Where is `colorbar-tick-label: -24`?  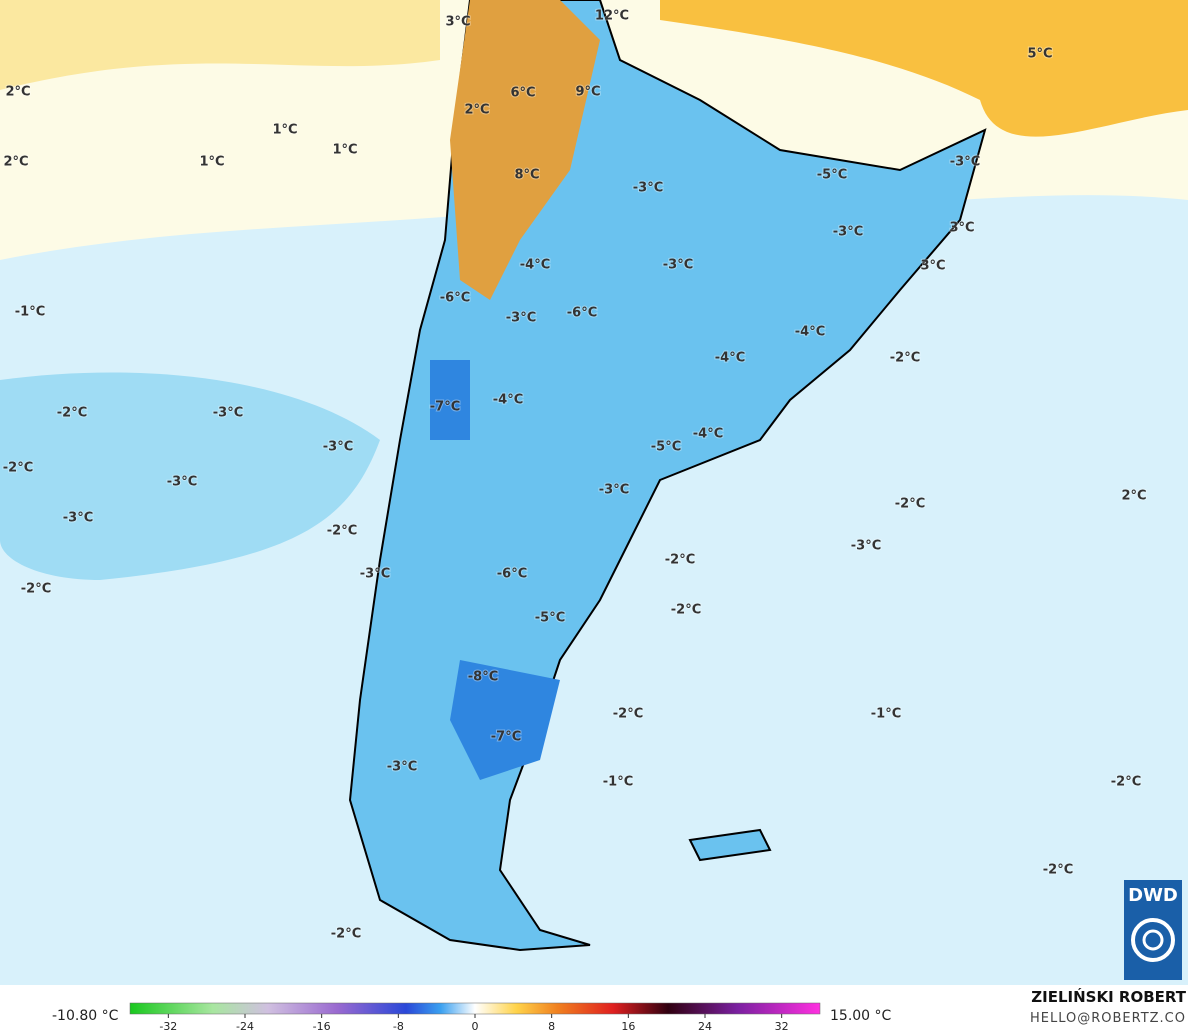 colorbar-tick-label: -24 is located at coordinates (245, 1026).